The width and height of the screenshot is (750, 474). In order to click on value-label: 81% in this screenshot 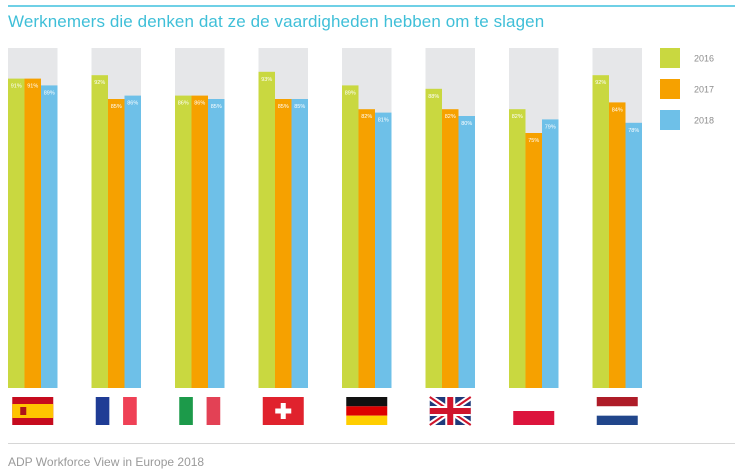, I will do `click(383, 121)`.